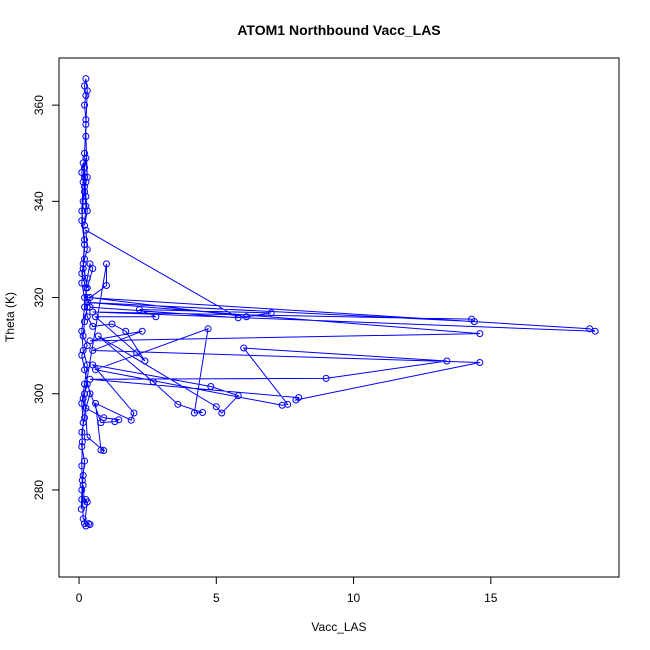 This screenshot has width=650, height=650. Describe the element at coordinates (491, 598) in the screenshot. I see `x-tick-label: 15` at that location.